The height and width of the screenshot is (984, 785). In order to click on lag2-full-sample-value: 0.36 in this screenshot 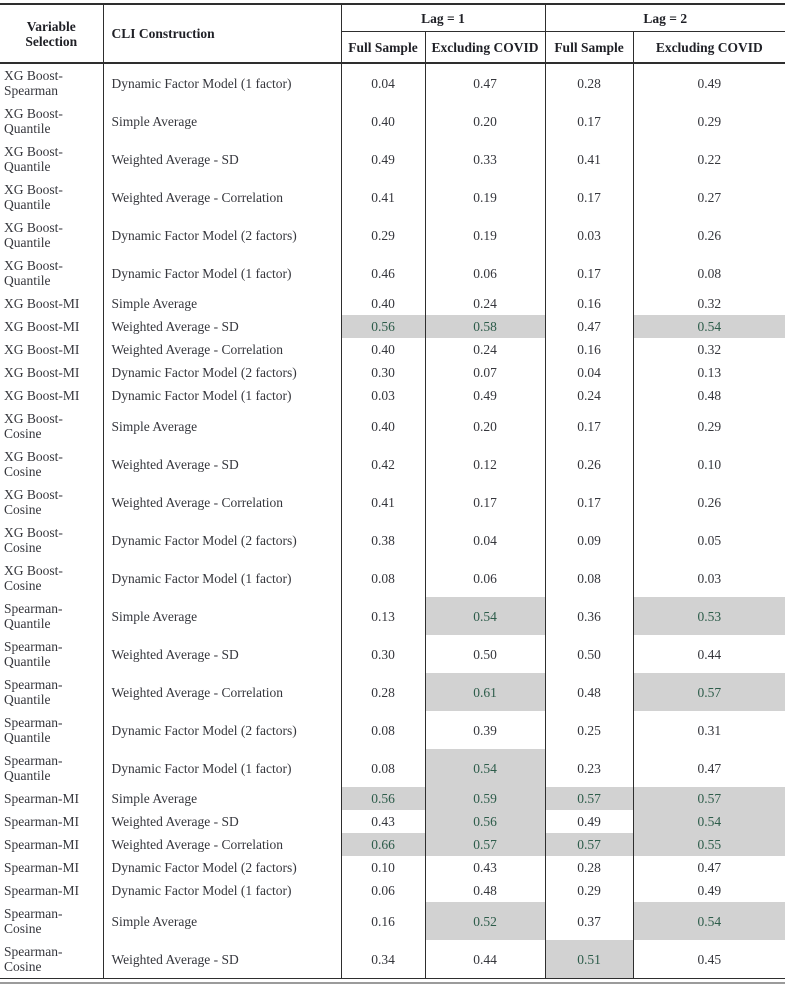, I will do `click(589, 616)`.